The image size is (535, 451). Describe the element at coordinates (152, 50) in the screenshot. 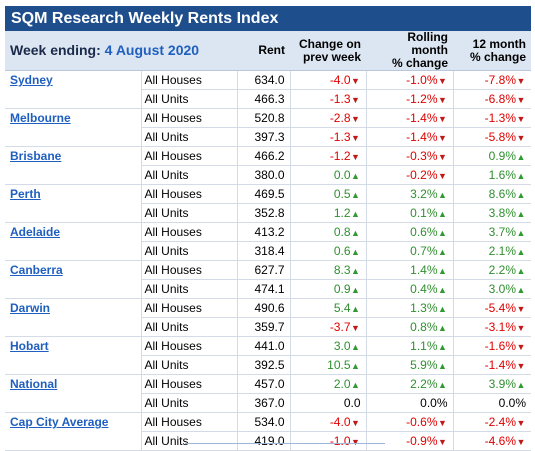

I see `week-ending-date: 4 August 2020` at that location.